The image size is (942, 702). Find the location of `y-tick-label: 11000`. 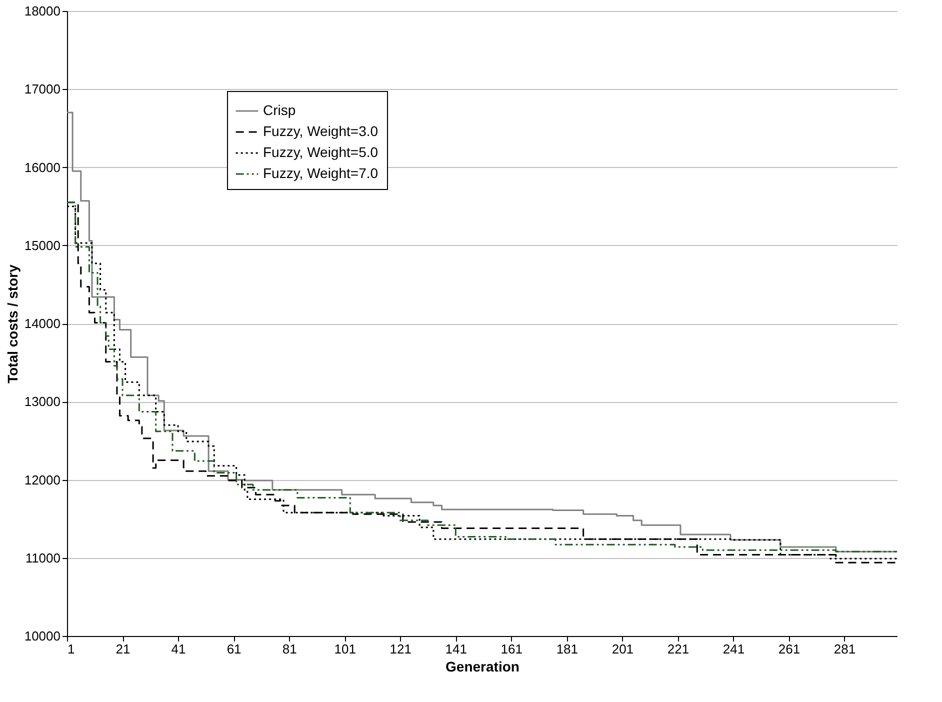

y-tick-label: 11000 is located at coordinates (42, 558).